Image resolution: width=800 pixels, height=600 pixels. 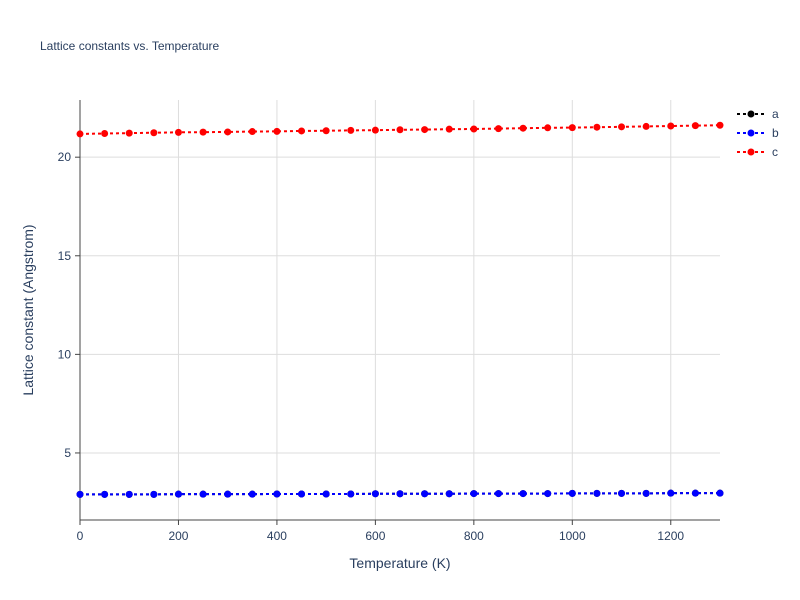 I want to click on x-tick-label: 1200, so click(x=670, y=536).